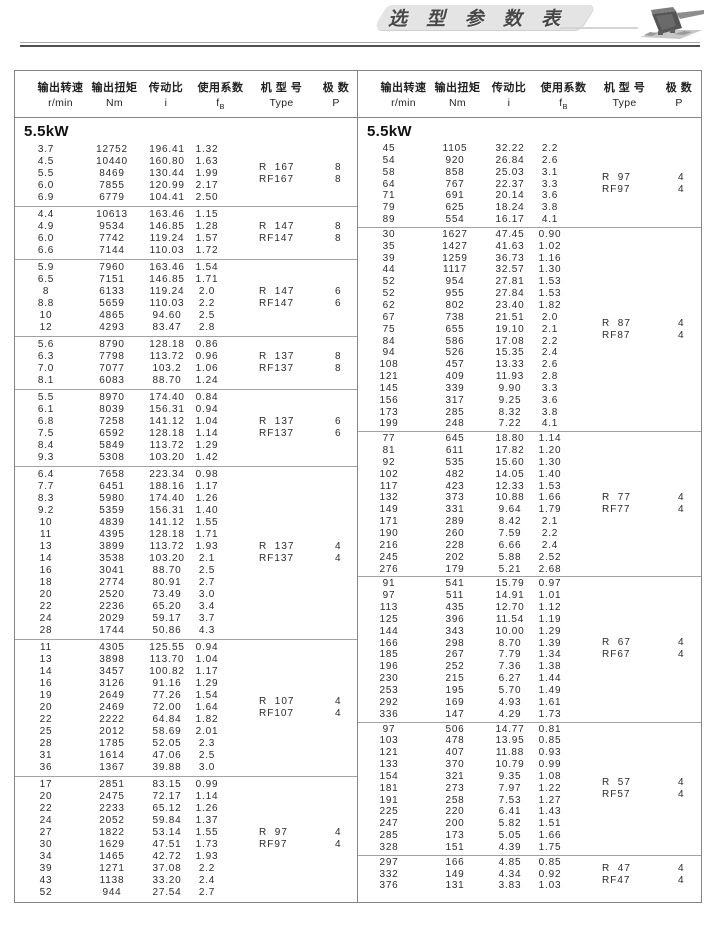 This screenshot has width=716, height=950. What do you see at coordinates (529, 765) in the screenshot?
I see `data-row: 133 370 10.79 0.99` at bounding box center [529, 765].